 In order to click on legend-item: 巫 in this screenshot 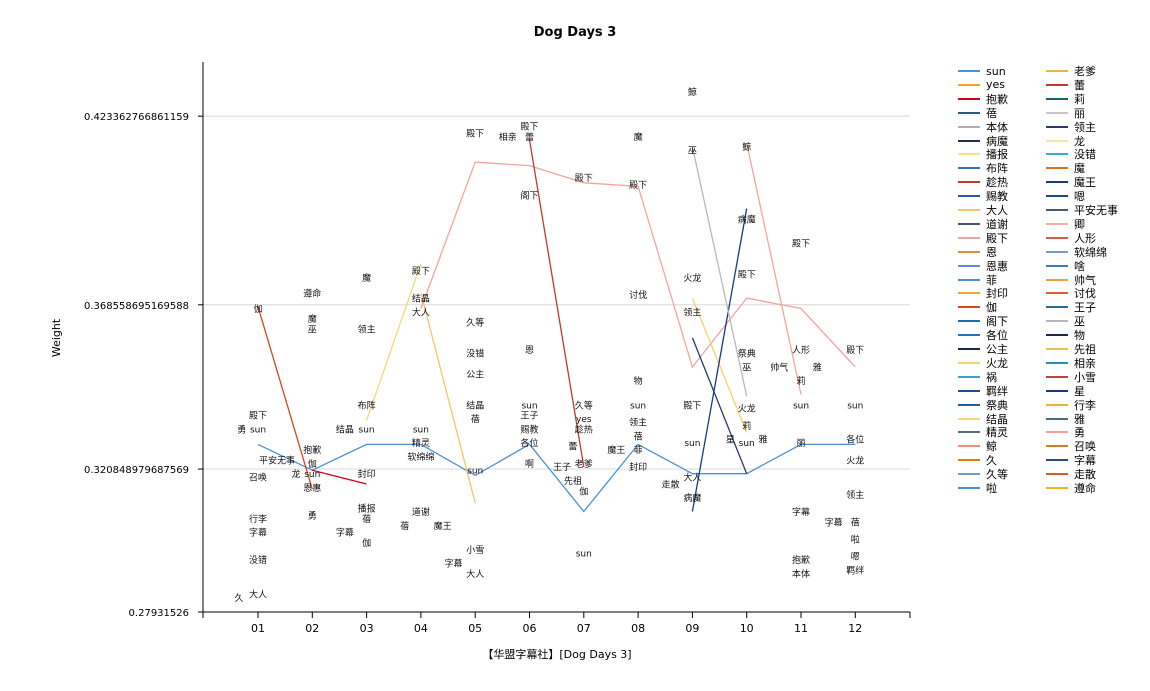, I will do `click(1065, 321)`.